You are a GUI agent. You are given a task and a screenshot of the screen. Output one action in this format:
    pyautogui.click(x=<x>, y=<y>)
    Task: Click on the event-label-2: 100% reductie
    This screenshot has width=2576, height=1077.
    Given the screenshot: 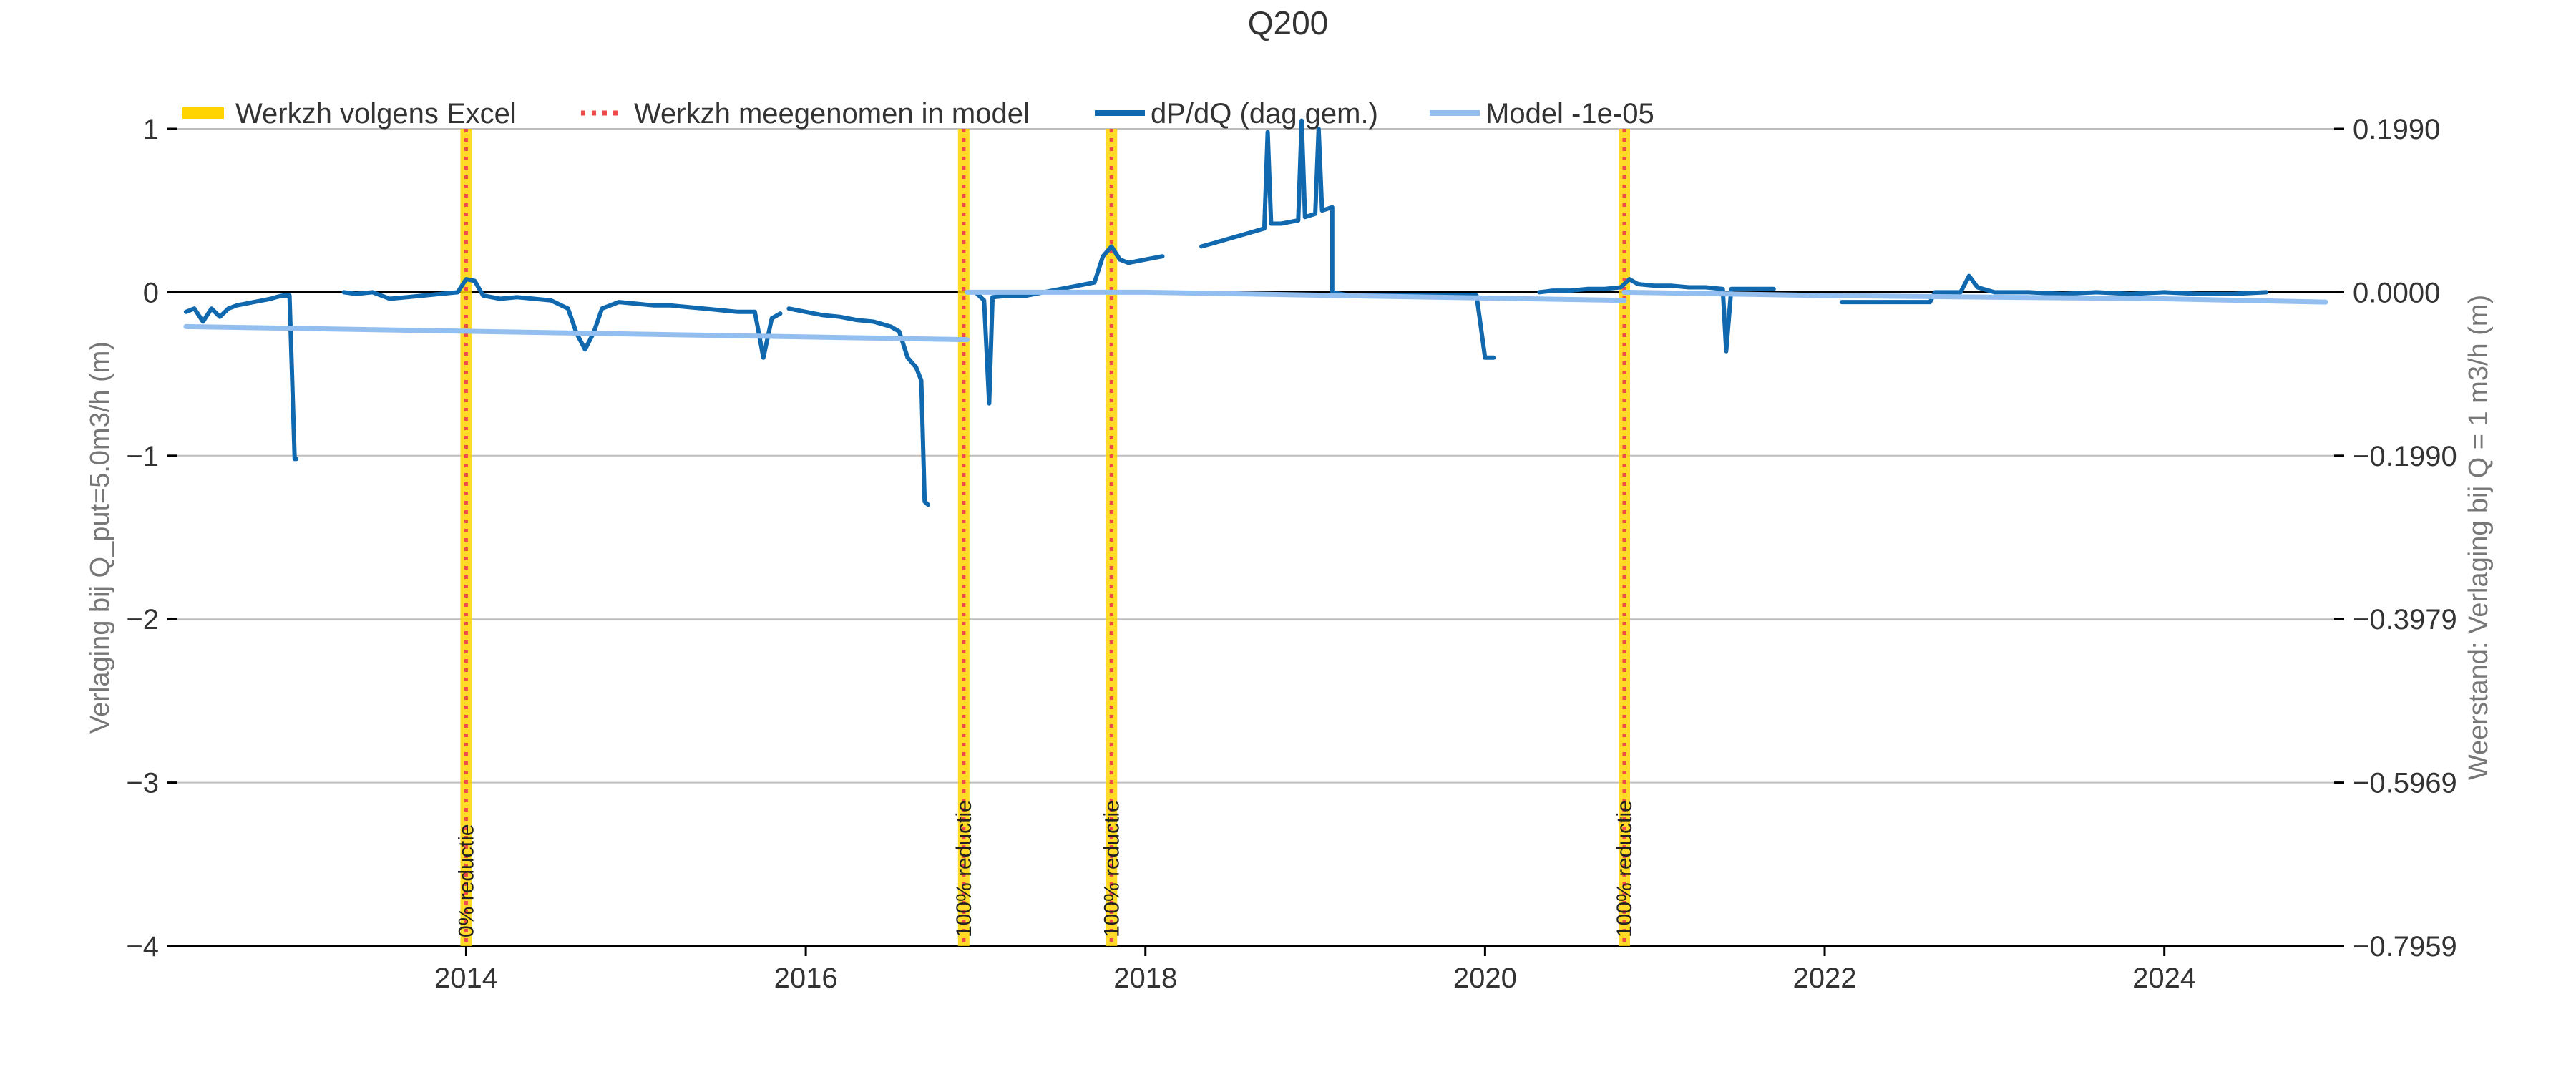 What is the action you would take?
    pyautogui.click(x=1111, y=869)
    